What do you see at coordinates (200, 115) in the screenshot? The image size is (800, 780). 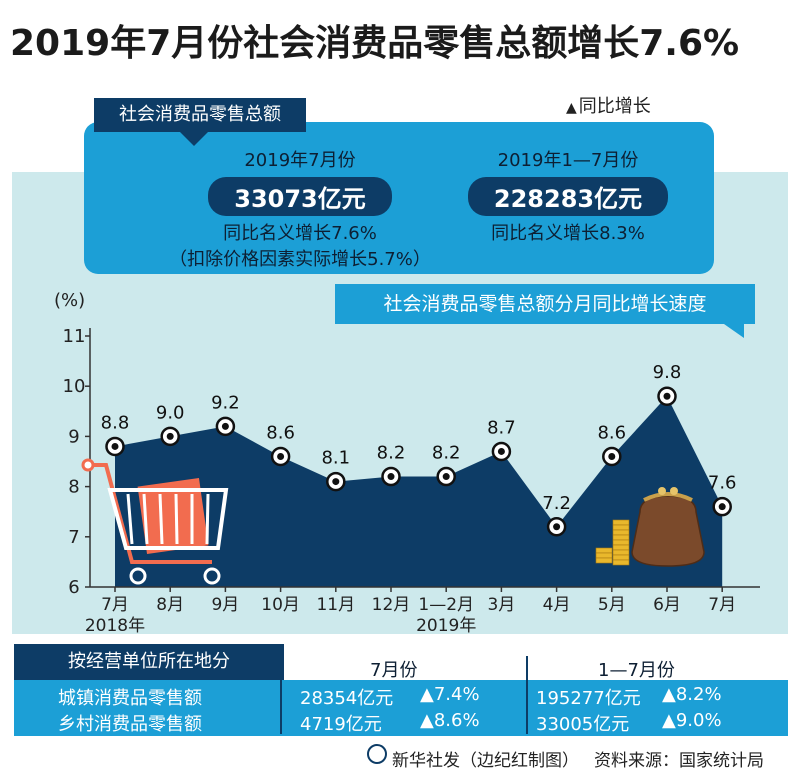 I see `summary-tab: 社会消费品零售总额` at bounding box center [200, 115].